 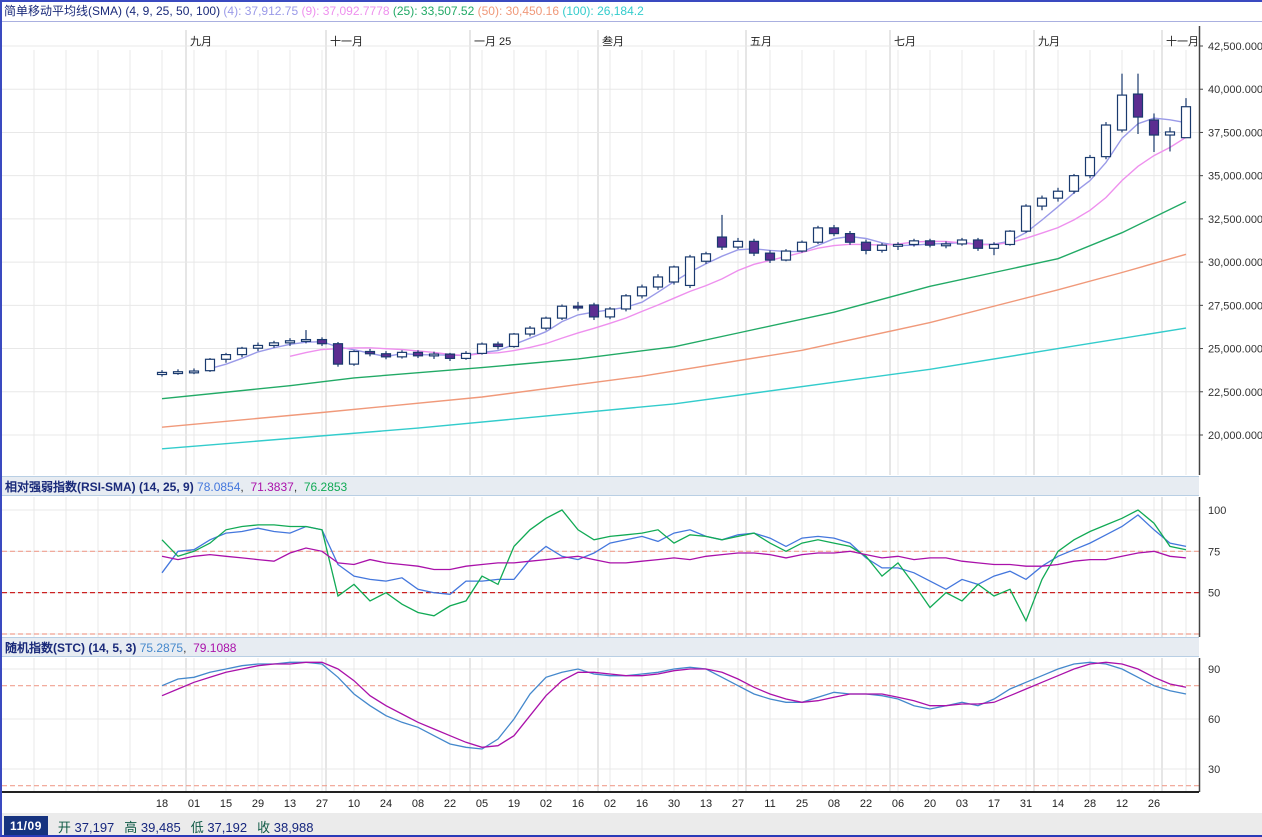 I want to click on rsi-value-3: 76.2853, so click(x=325, y=487).